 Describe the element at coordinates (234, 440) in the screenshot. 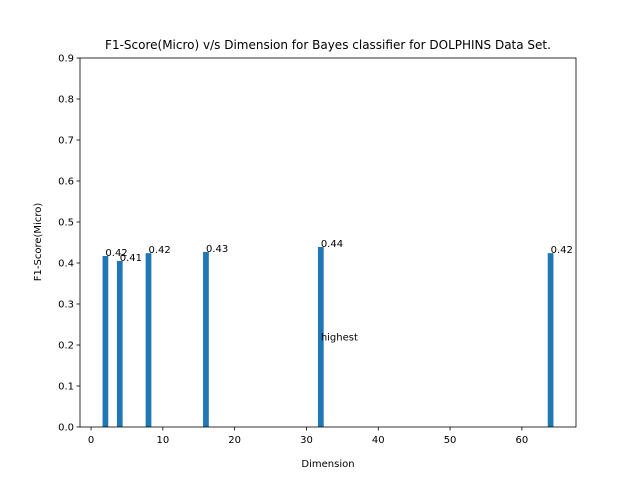

I see `x-tick-label: 20` at that location.